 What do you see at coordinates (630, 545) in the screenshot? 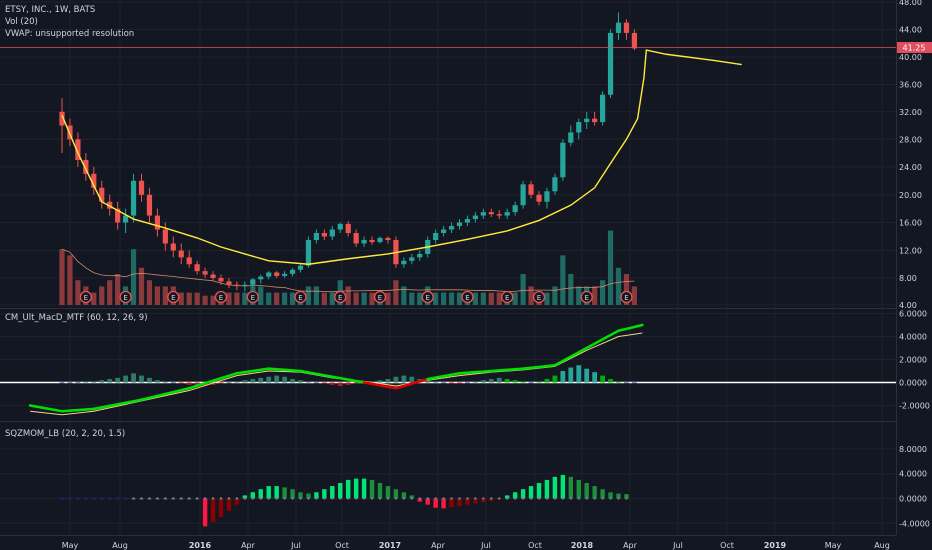
I see `time-tick-label: Apr` at bounding box center [630, 545].